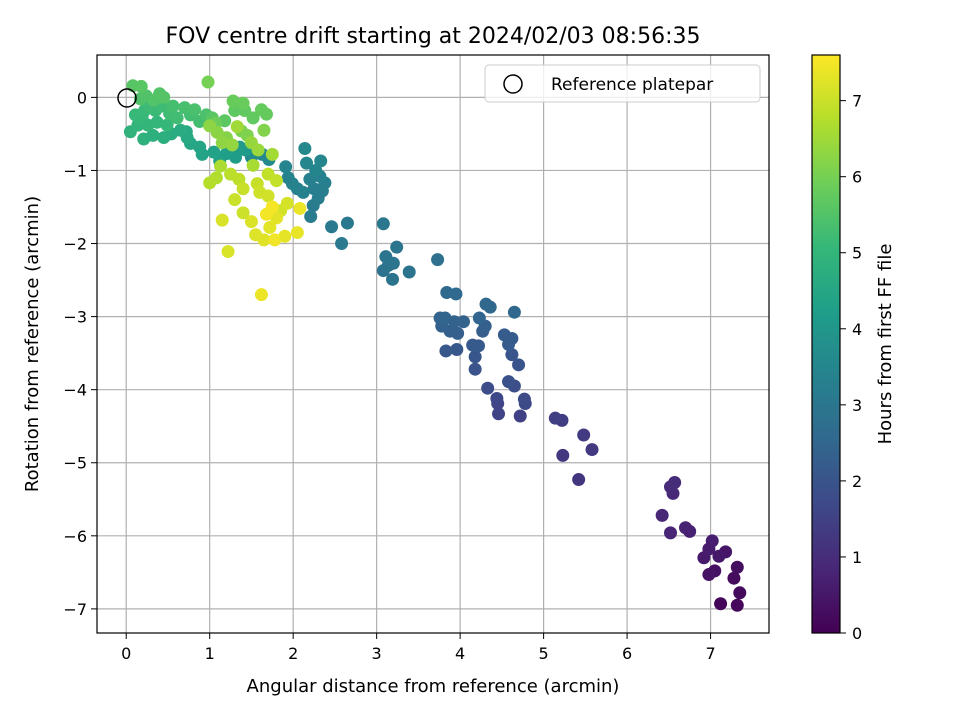 The height and width of the screenshot is (724, 960). I want to click on x-tick-label: 7, so click(710, 653).